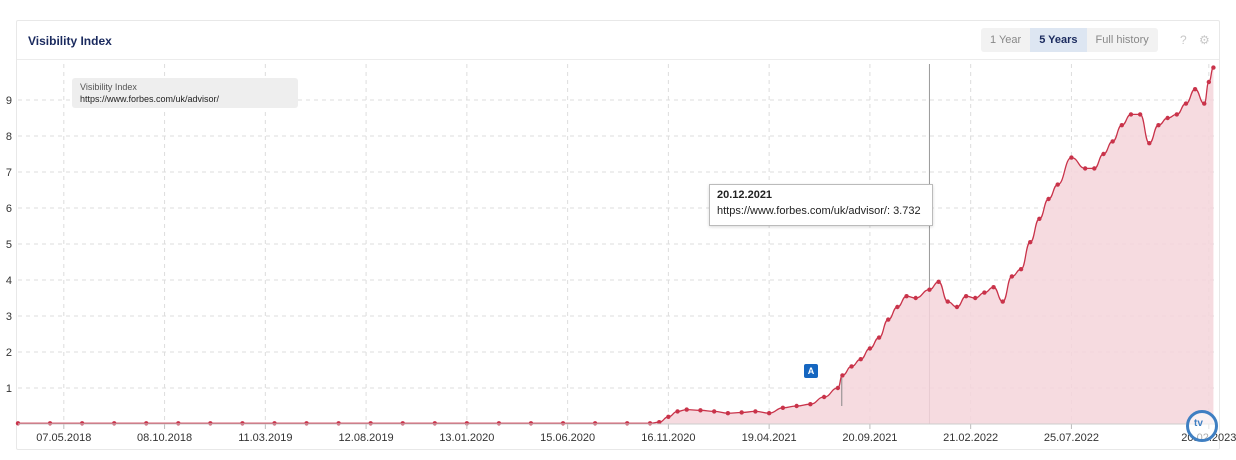  What do you see at coordinates (1122, 40) in the screenshot?
I see `range-full-history-button: Full history` at bounding box center [1122, 40].